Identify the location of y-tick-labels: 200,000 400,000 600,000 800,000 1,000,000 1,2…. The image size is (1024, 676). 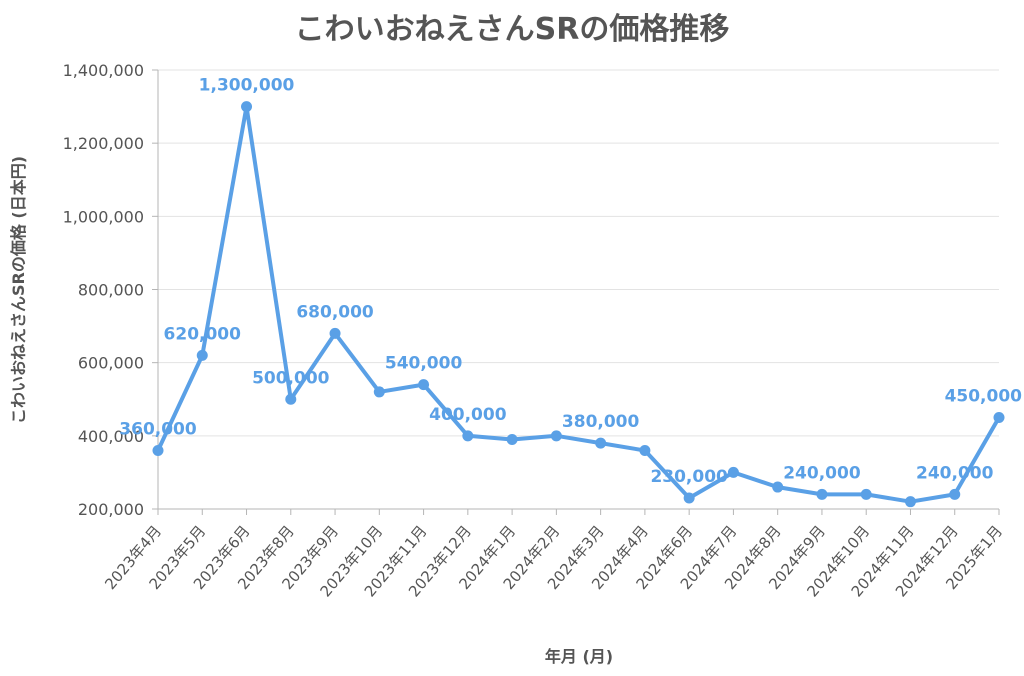
(103, 290).